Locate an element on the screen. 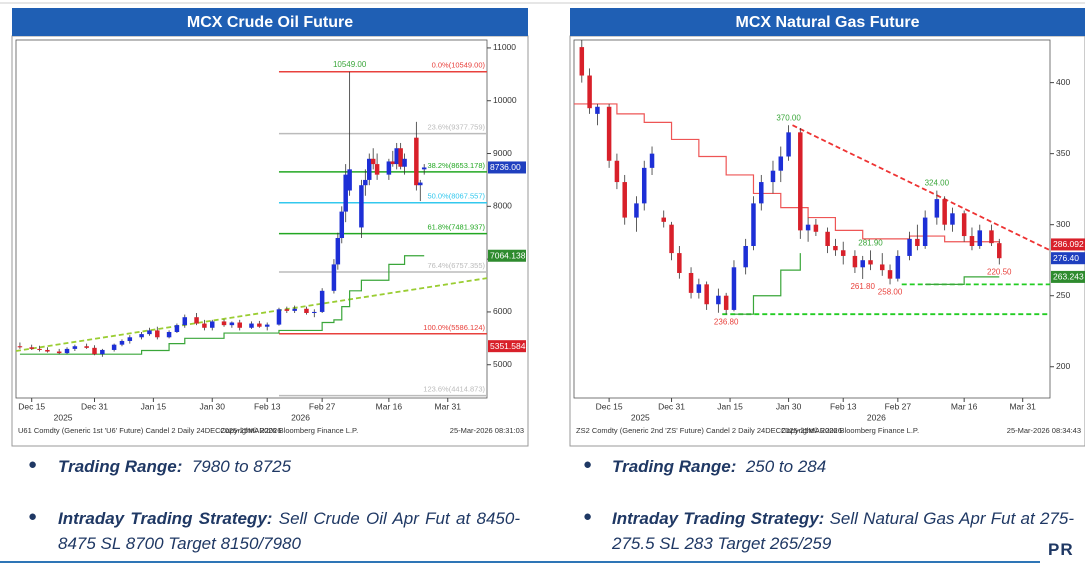  y-tick-label: 400 is located at coordinates (1063, 82).